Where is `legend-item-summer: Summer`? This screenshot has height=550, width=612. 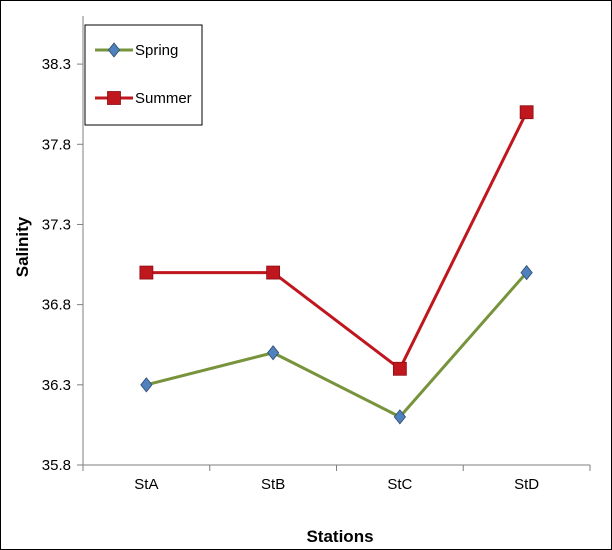 legend-item-summer: Summer is located at coordinates (143, 98).